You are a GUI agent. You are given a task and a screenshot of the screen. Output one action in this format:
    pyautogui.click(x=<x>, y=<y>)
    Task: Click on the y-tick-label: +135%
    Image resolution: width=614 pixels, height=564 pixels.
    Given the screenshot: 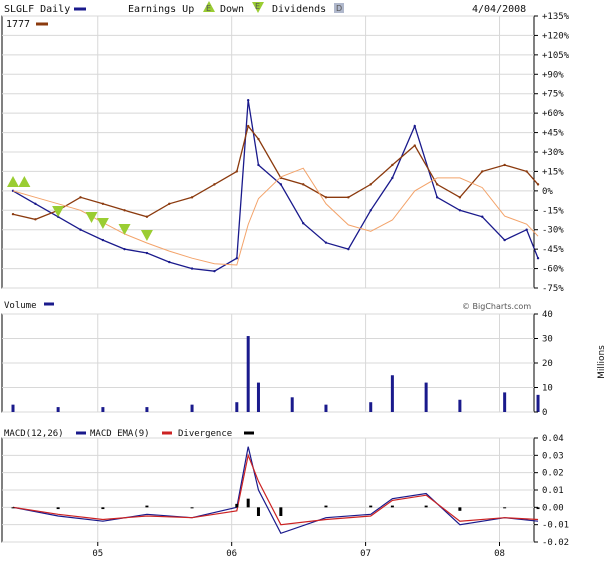 What is the action you would take?
    pyautogui.click(x=556, y=17)
    